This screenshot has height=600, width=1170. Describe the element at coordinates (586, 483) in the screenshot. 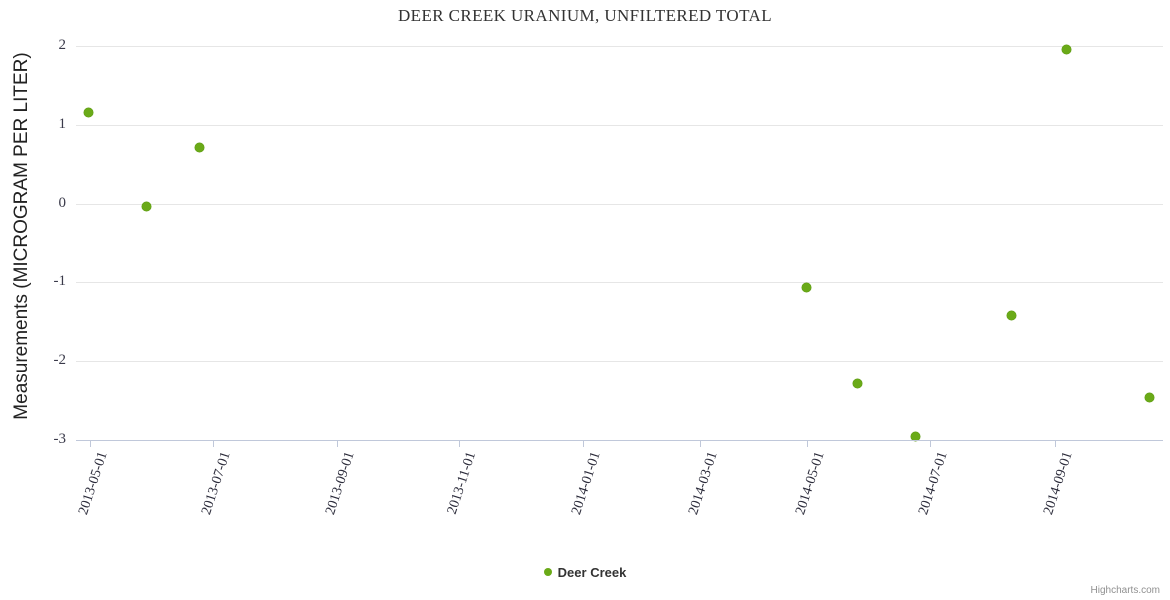

I see `x-tick-label: 2014-01-01` at that location.